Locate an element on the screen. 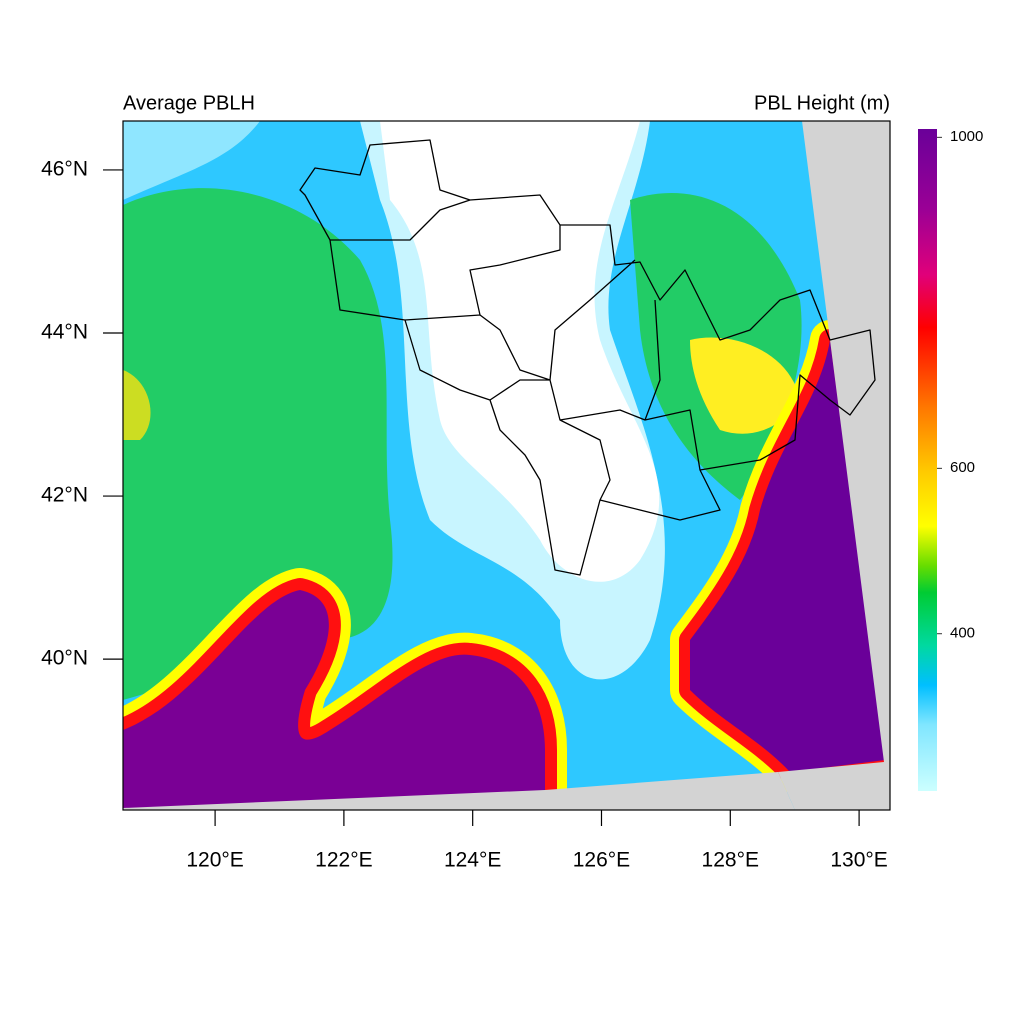 The height and width of the screenshot is (1024, 1024). colorbar is located at coordinates (927, 460).